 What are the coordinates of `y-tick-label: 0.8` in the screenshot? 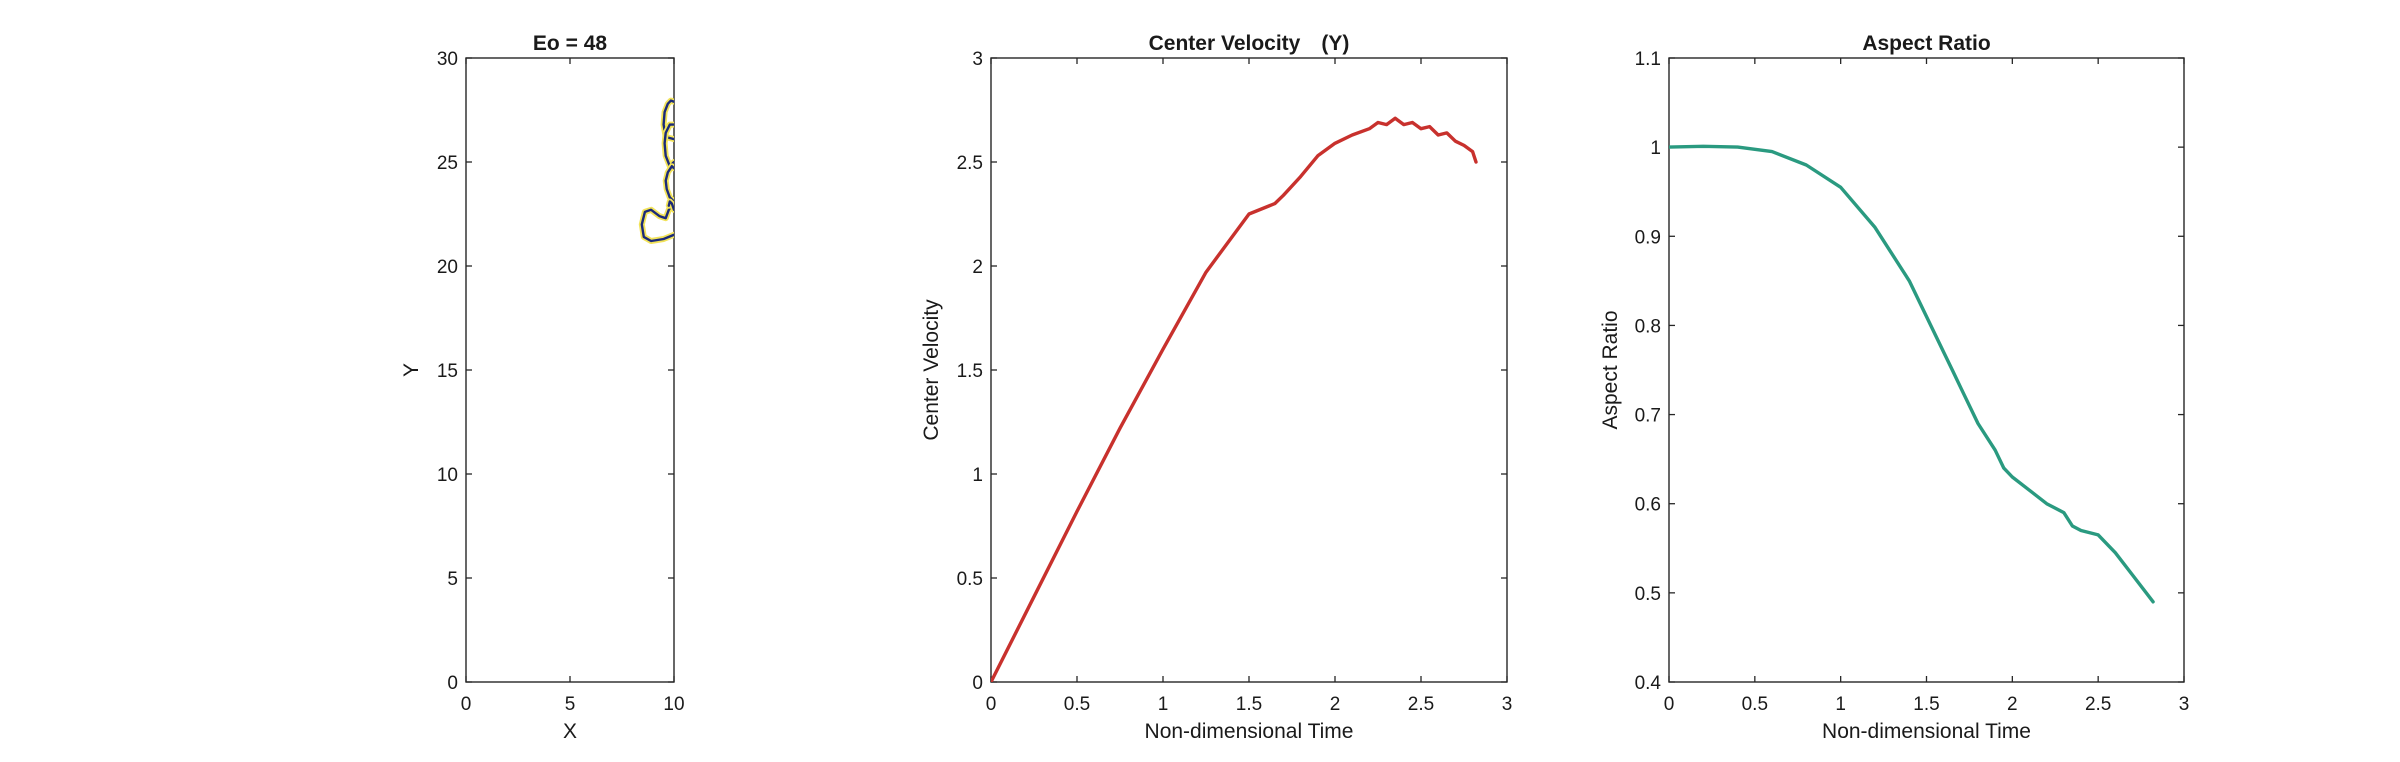 It's located at (1648, 326).